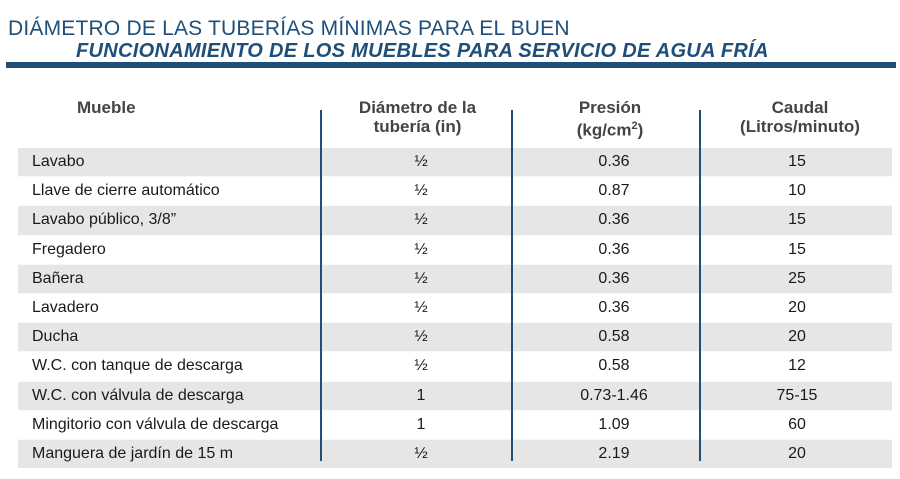 The height and width of the screenshot is (479, 900). Describe the element at coordinates (614, 424) in the screenshot. I see `cell-presion: 1.09` at that location.